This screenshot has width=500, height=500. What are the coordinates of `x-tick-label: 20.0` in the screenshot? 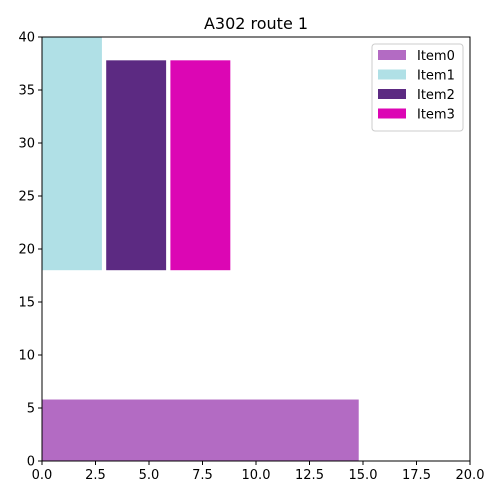 It's located at (470, 475).